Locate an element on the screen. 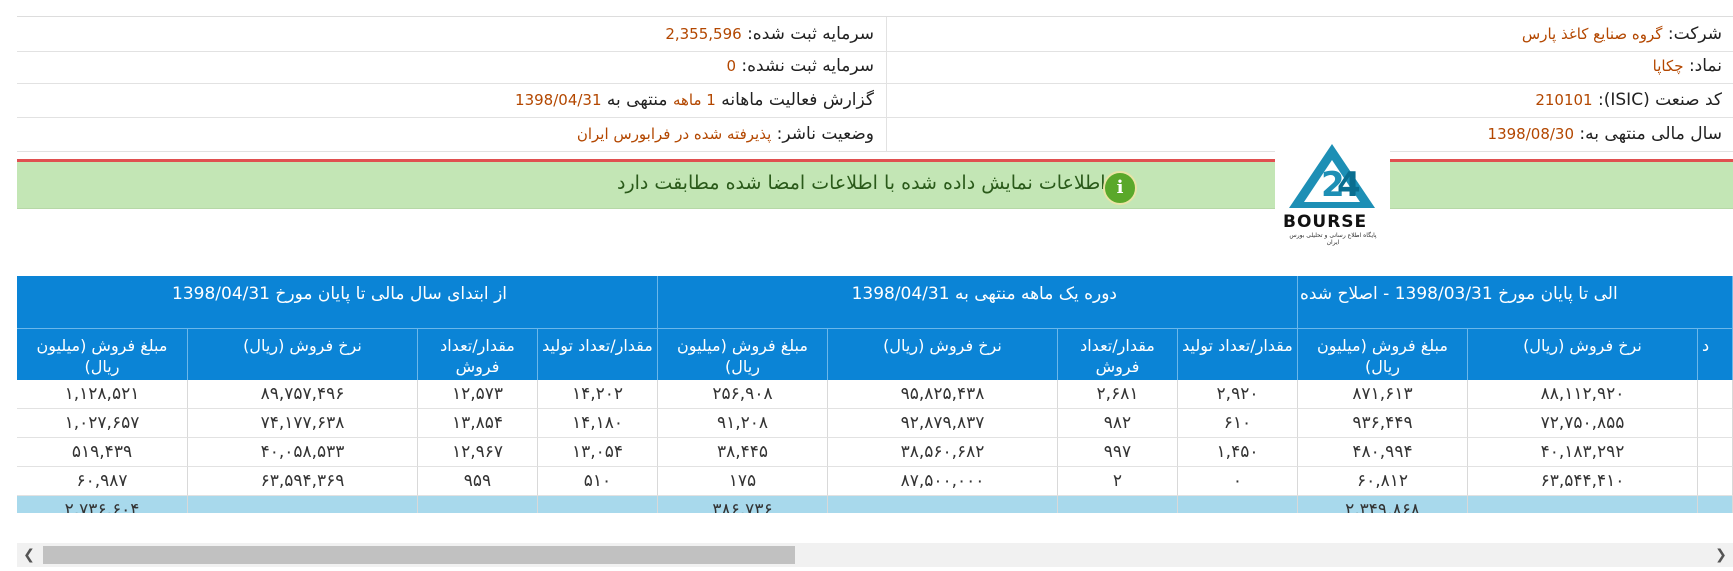  table-cell-m-sales: ۲ is located at coordinates (1118, 481).